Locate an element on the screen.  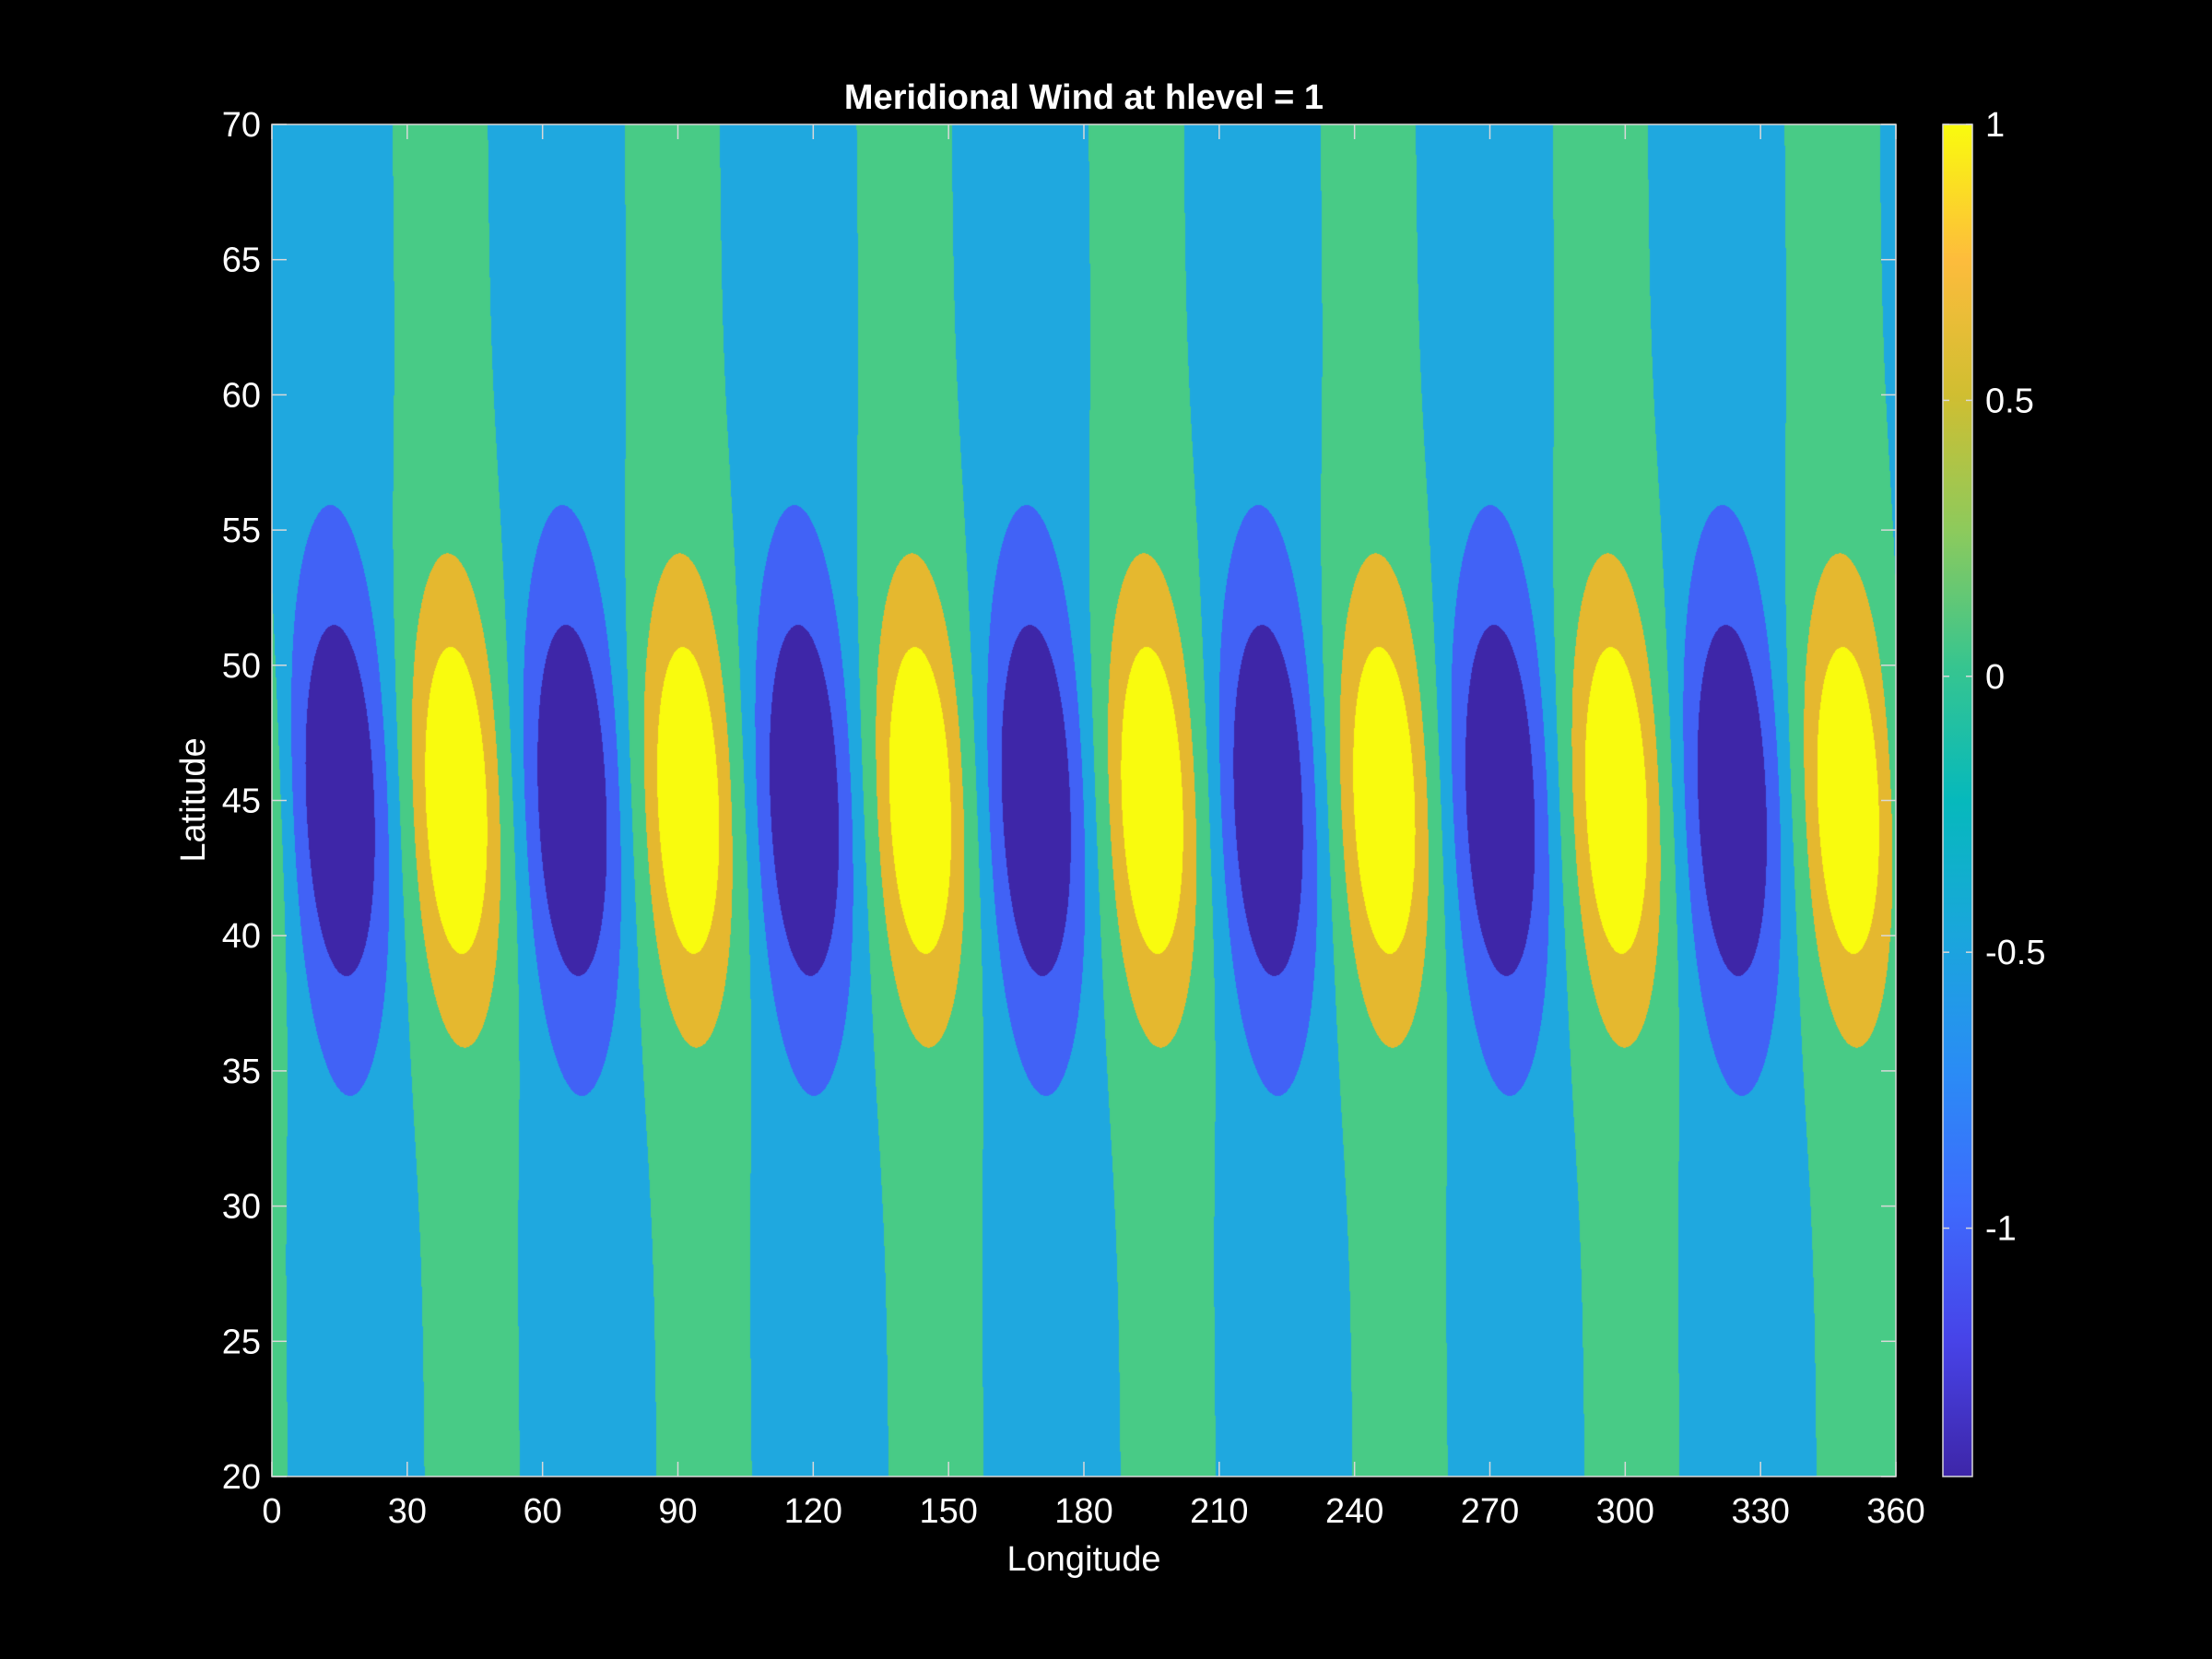
x-tick-label: 210 is located at coordinates (1219, 1511).